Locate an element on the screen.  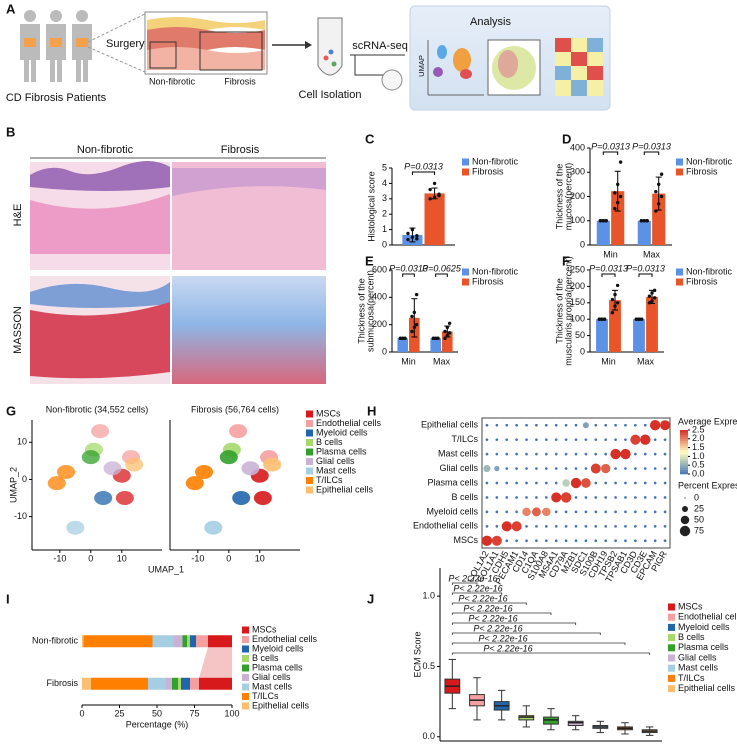
x-tick-label: -10 is located at coordinates (197, 558).